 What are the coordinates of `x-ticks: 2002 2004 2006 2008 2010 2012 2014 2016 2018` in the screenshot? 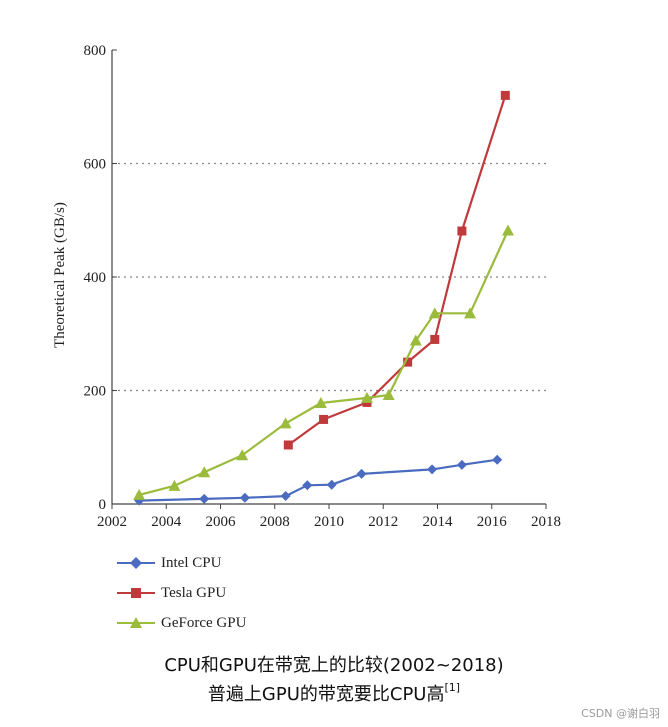 It's located at (329, 517).